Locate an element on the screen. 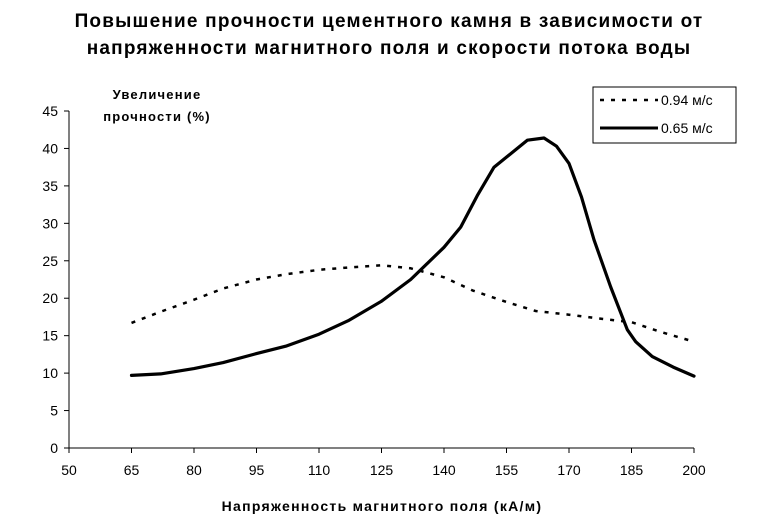 The height and width of the screenshot is (527, 778). legend-box is located at coordinates (664, 115).